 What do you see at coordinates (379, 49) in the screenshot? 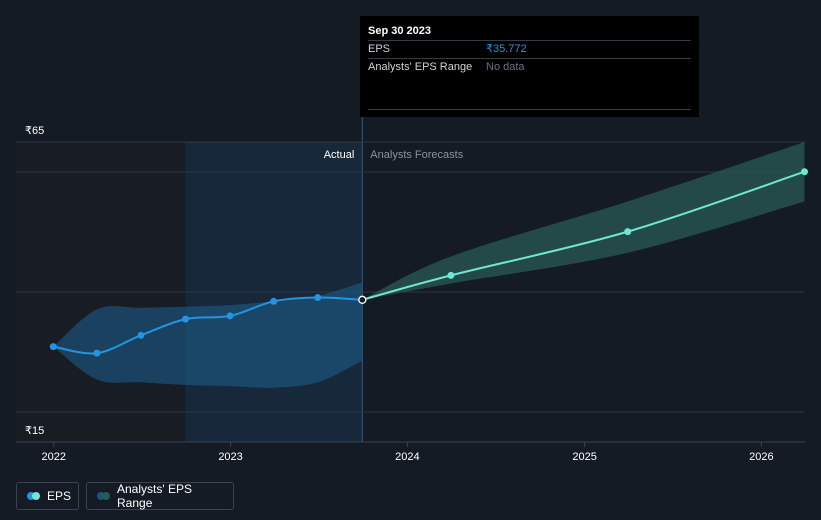
I see `tooltip-eps-label: EPS` at bounding box center [379, 49].